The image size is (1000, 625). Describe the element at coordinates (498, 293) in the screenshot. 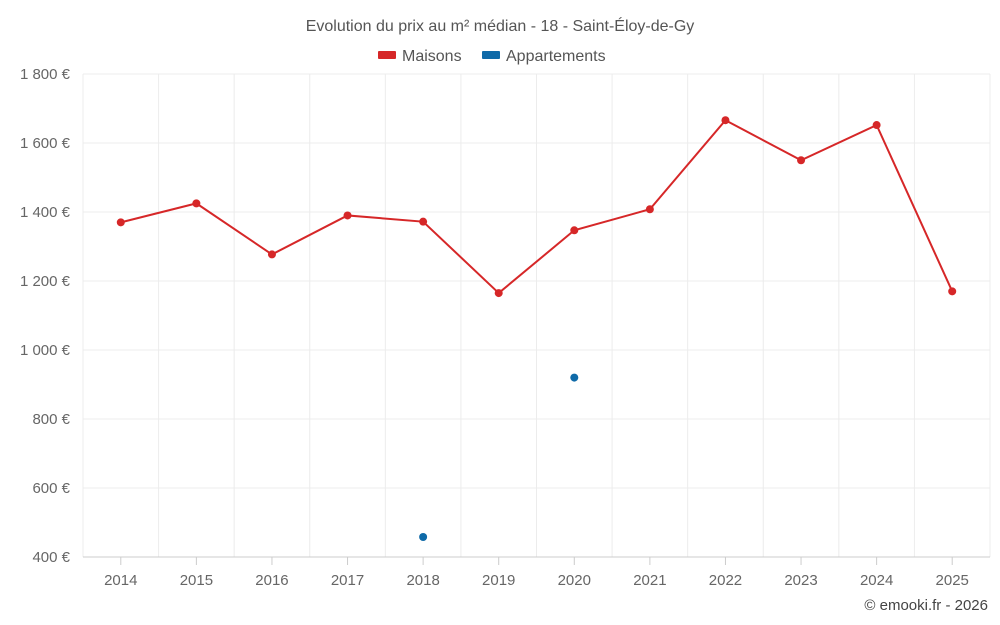

I see `data-point-maisons-2019` at that location.